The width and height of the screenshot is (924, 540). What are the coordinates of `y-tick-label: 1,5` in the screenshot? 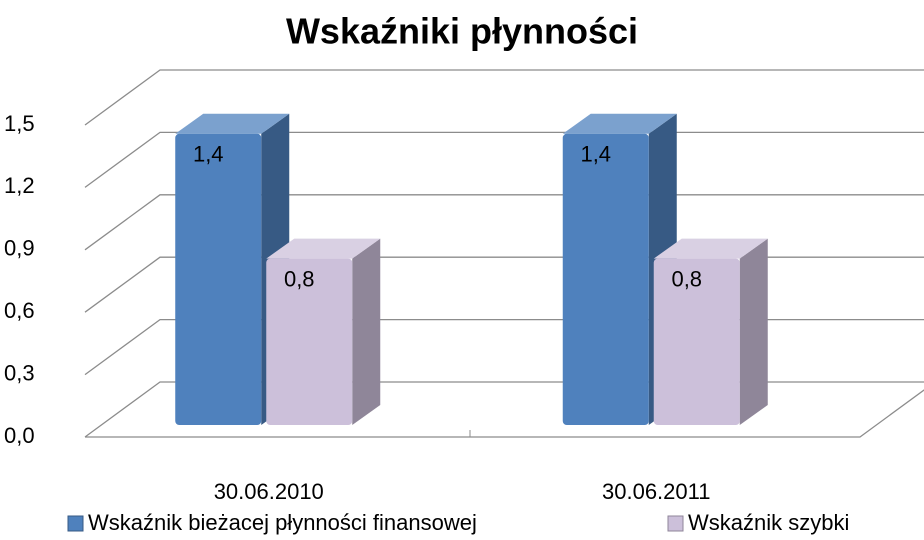 It's located at (19, 123).